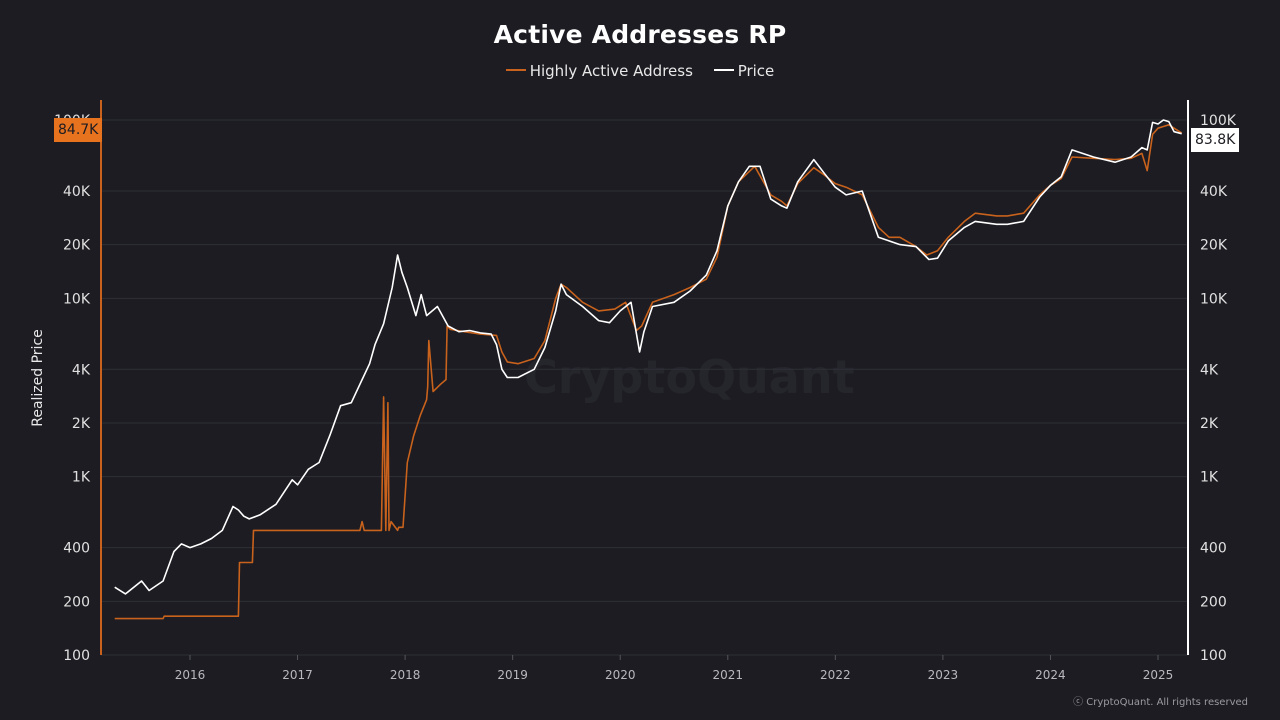 This screenshot has width=1280, height=720. I want to click on x-tick-label: 2020, so click(620, 675).